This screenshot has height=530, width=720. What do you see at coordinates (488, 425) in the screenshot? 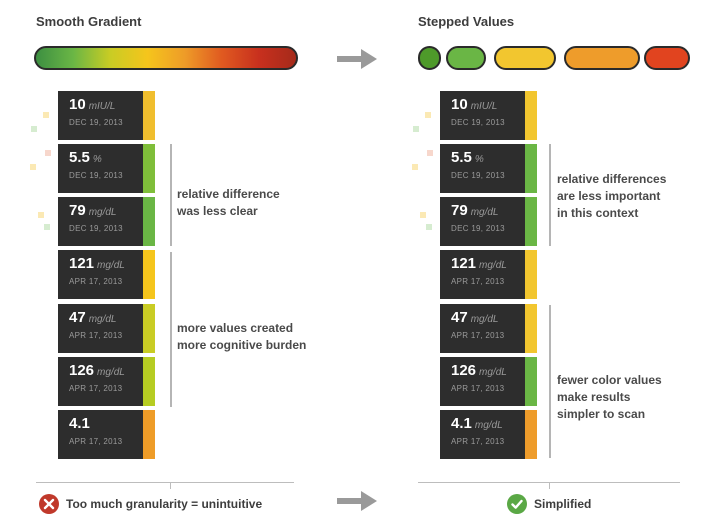
I see `result-value: 4.1 mg/dL` at bounding box center [488, 425].